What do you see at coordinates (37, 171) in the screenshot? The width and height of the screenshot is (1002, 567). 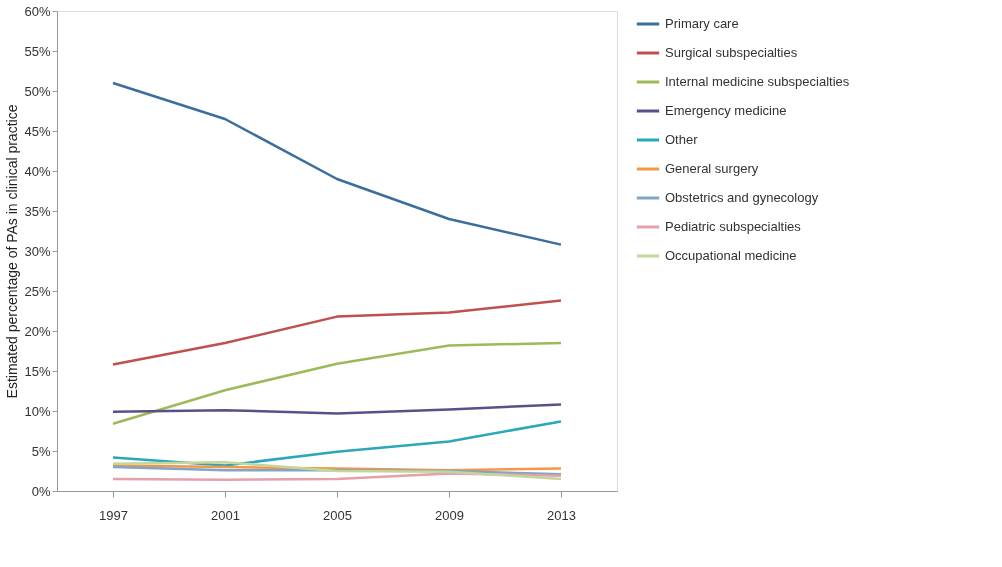 I see `y-tick-label: 40%` at bounding box center [37, 171].